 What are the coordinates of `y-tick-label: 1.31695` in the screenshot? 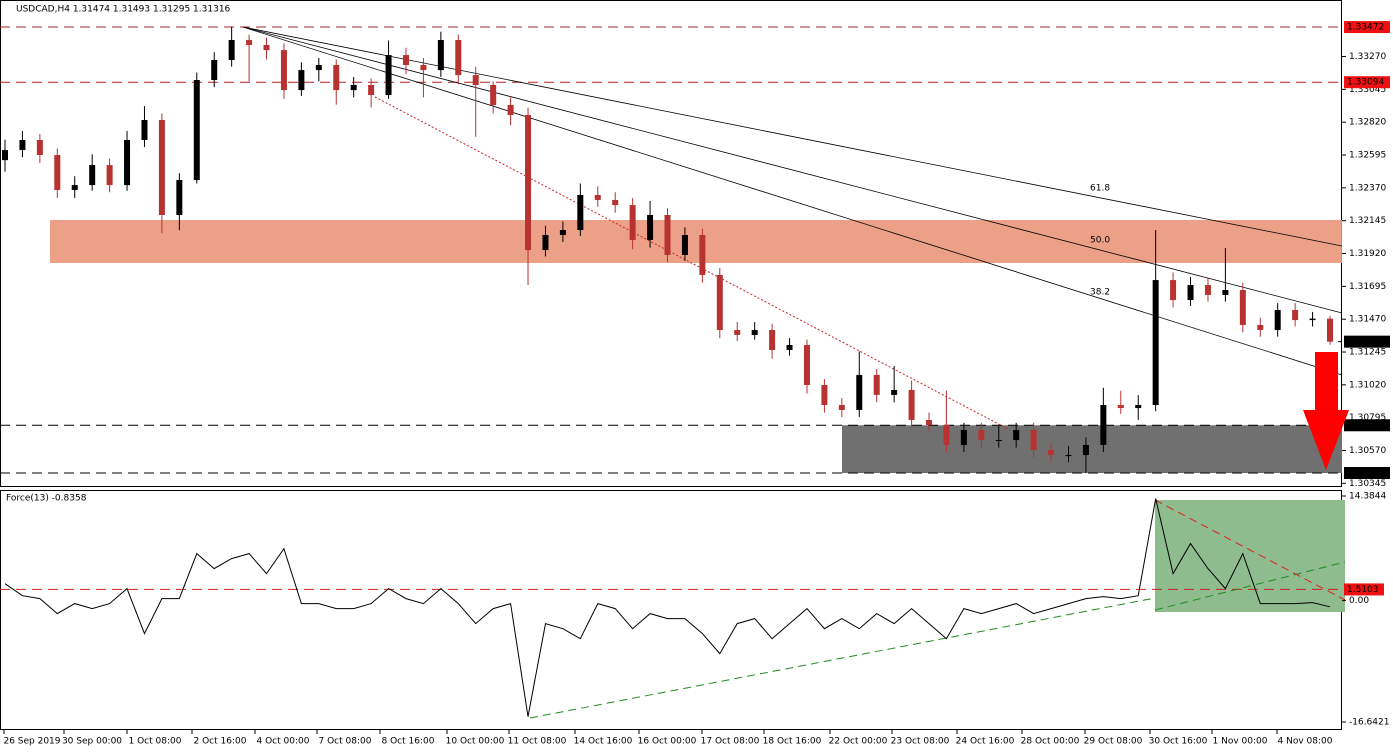 It's located at (1367, 287).